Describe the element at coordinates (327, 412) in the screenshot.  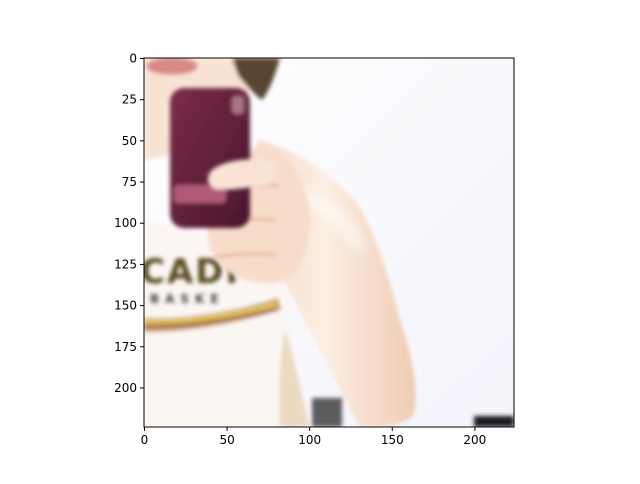
I see `dark-object` at that location.